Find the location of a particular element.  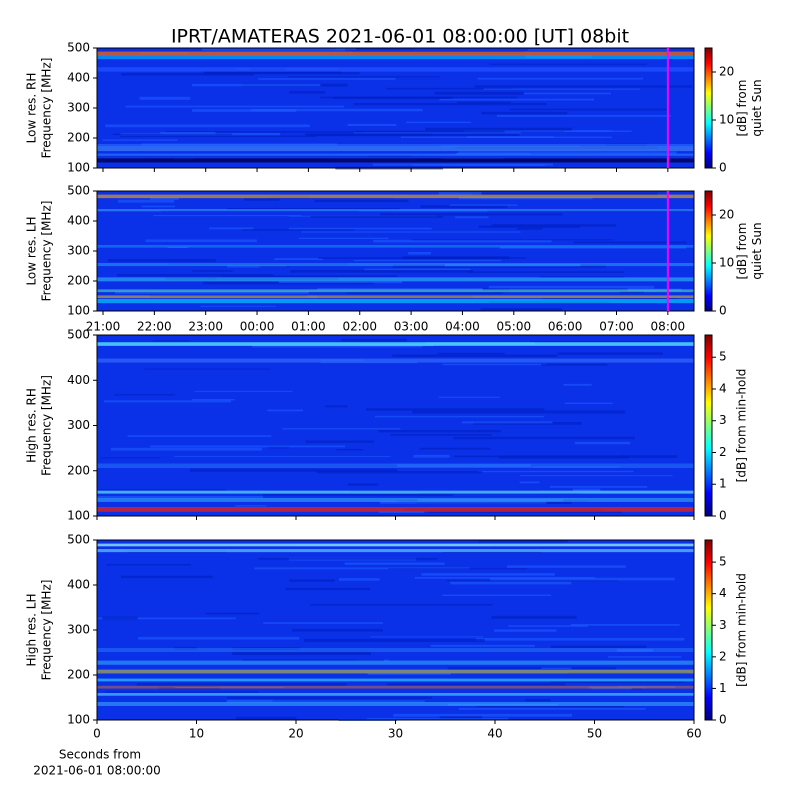

x-axis-label: 2021-06-01 08:00:00 is located at coordinates (96, 771).